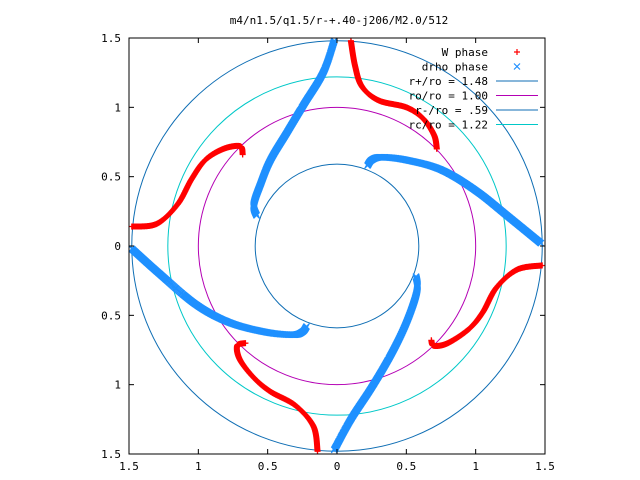  Describe the element at coordinates (268, 466) in the screenshot. I see `x-tick-label-2: 0.5` at that location.